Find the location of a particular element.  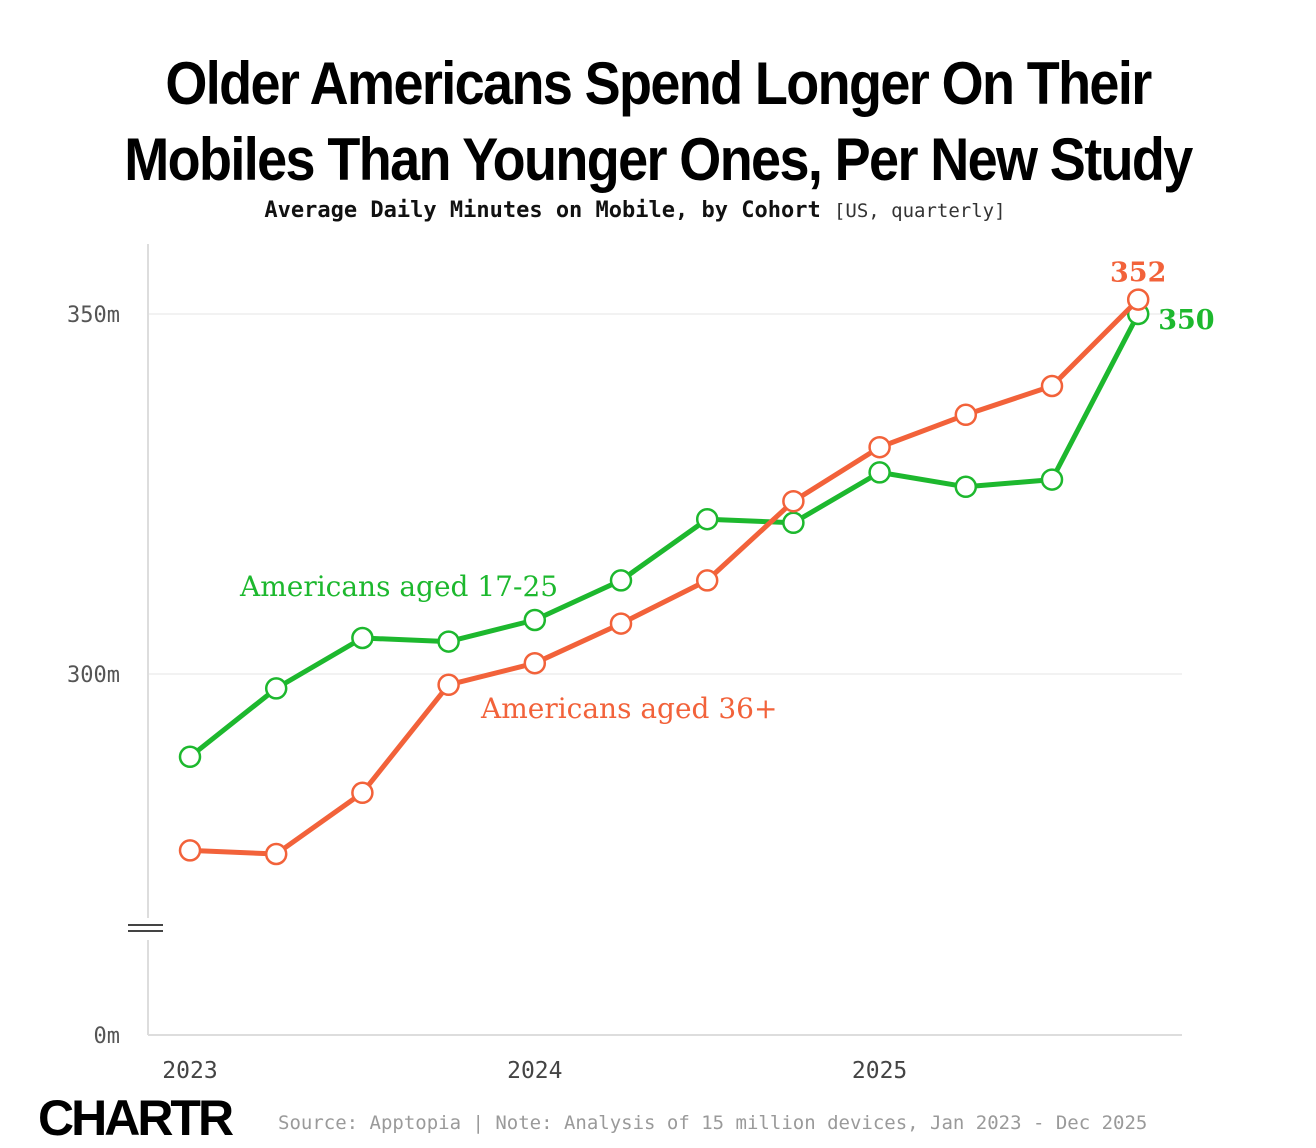

x-tick-label: 2024 is located at coordinates (534, 1071).